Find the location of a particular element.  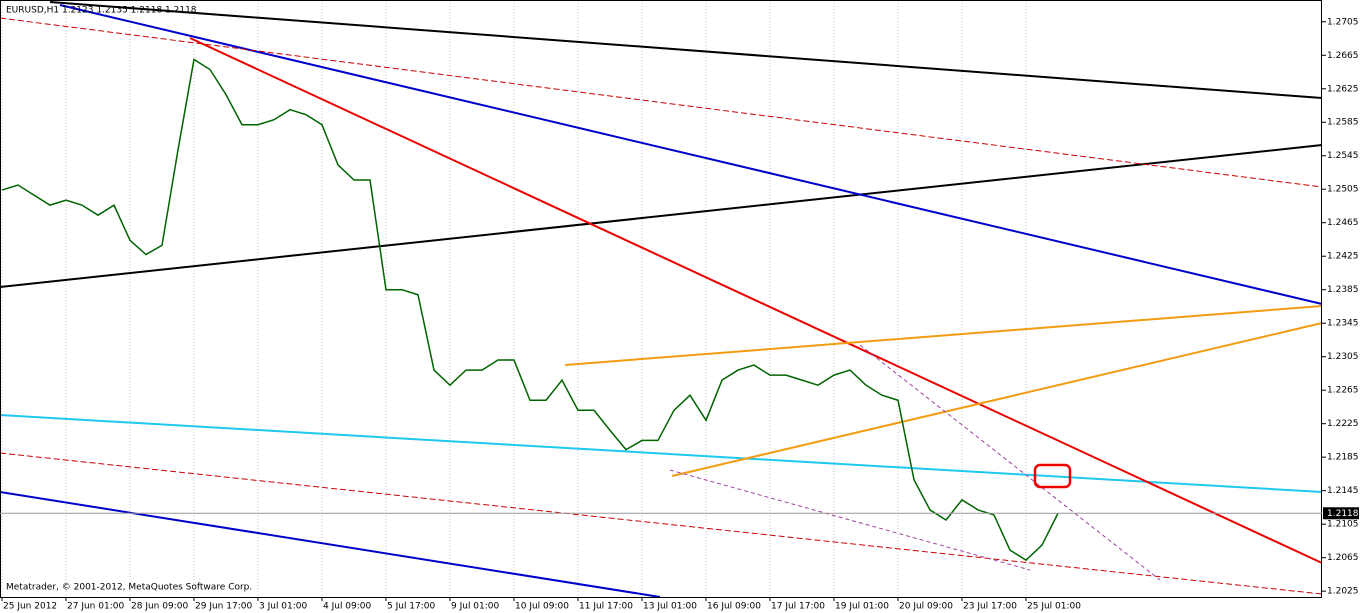

y-tick-label: 1.2105 is located at coordinates (1343, 525).